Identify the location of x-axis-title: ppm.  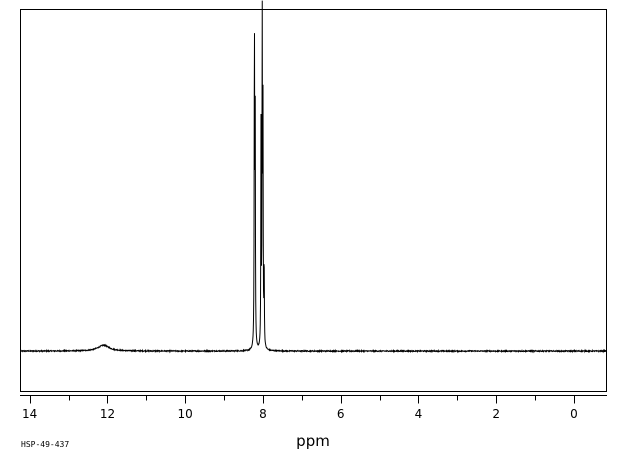
(313, 441).